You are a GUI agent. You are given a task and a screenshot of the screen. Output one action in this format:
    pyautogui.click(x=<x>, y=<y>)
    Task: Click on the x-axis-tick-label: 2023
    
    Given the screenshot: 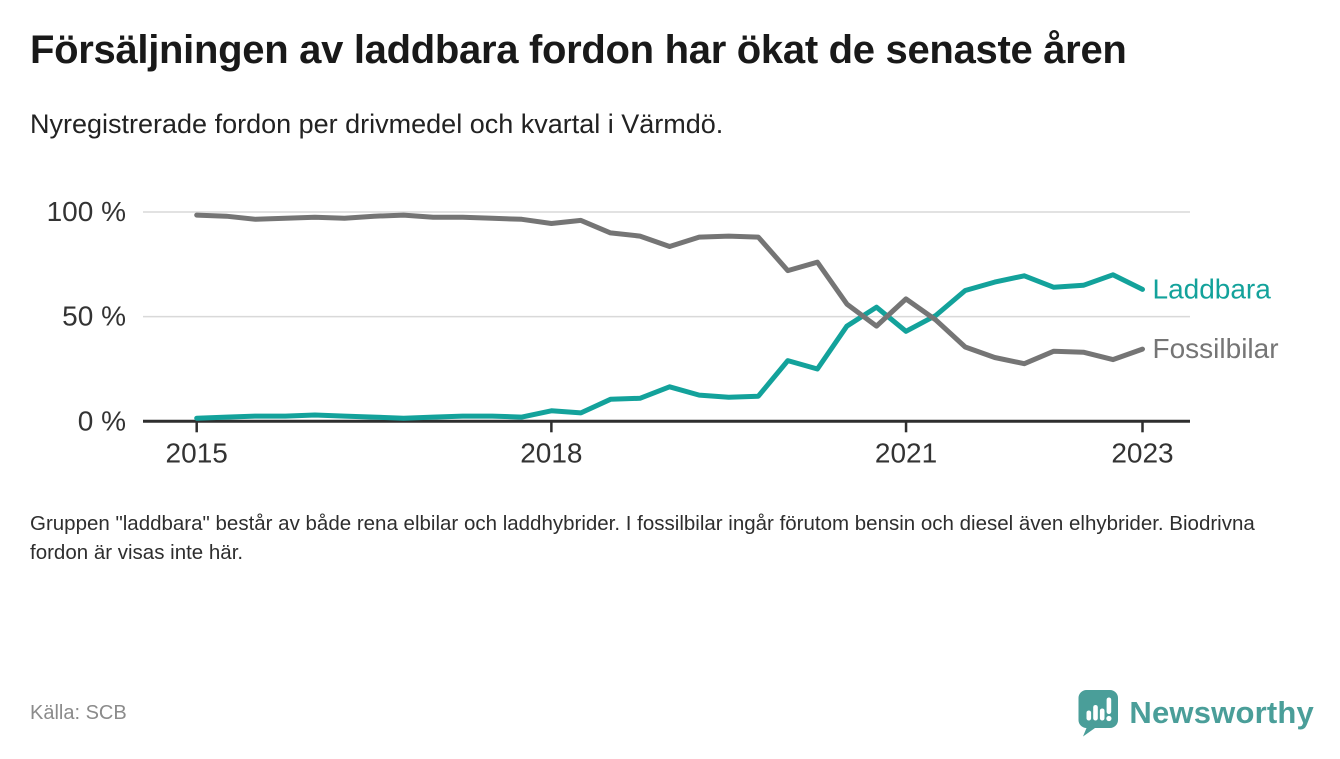 What is the action you would take?
    pyautogui.click(x=1142, y=452)
    